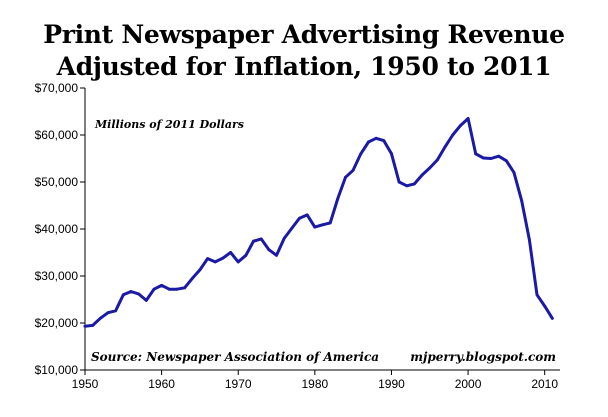 Image resolution: width=608 pixels, height=417 pixels. I want to click on y-tick-label: $70,000, so click(57, 88).